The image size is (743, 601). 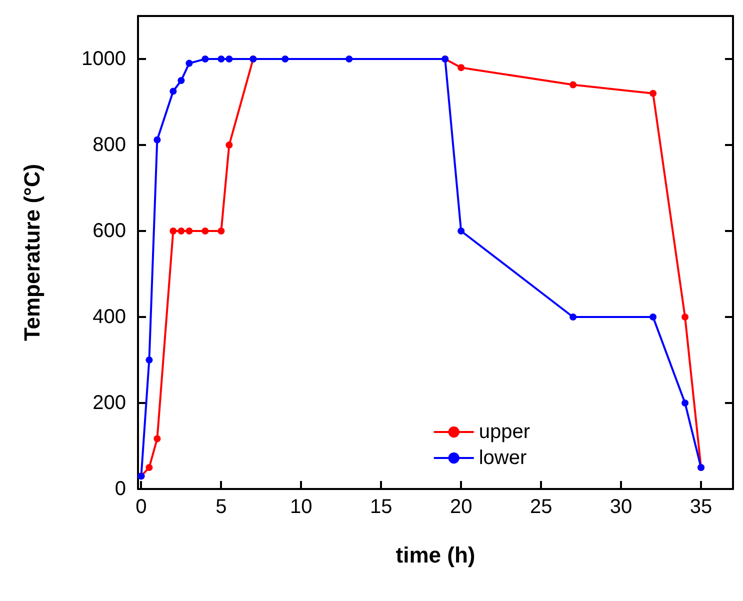 What do you see at coordinates (621, 507) in the screenshot?
I see `x-tick-label: 30` at bounding box center [621, 507].